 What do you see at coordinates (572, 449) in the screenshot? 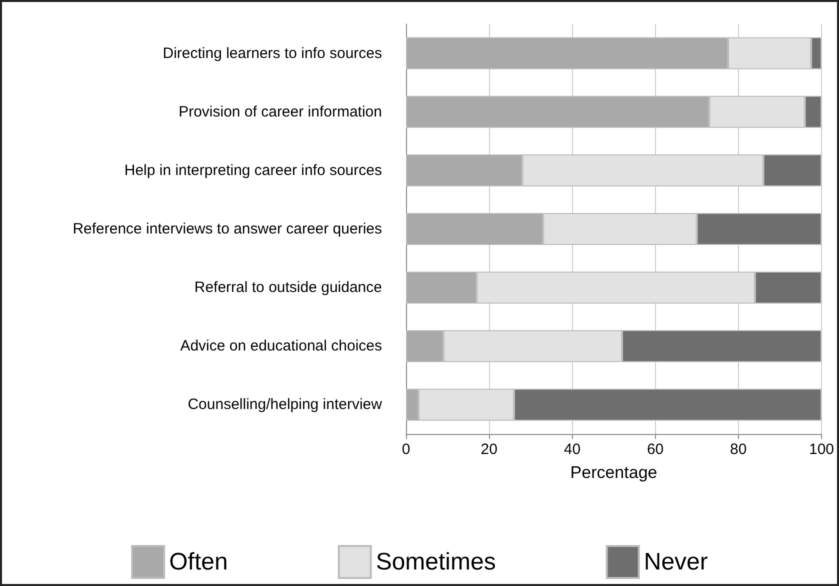
I see `x-tick-label: 40` at bounding box center [572, 449].